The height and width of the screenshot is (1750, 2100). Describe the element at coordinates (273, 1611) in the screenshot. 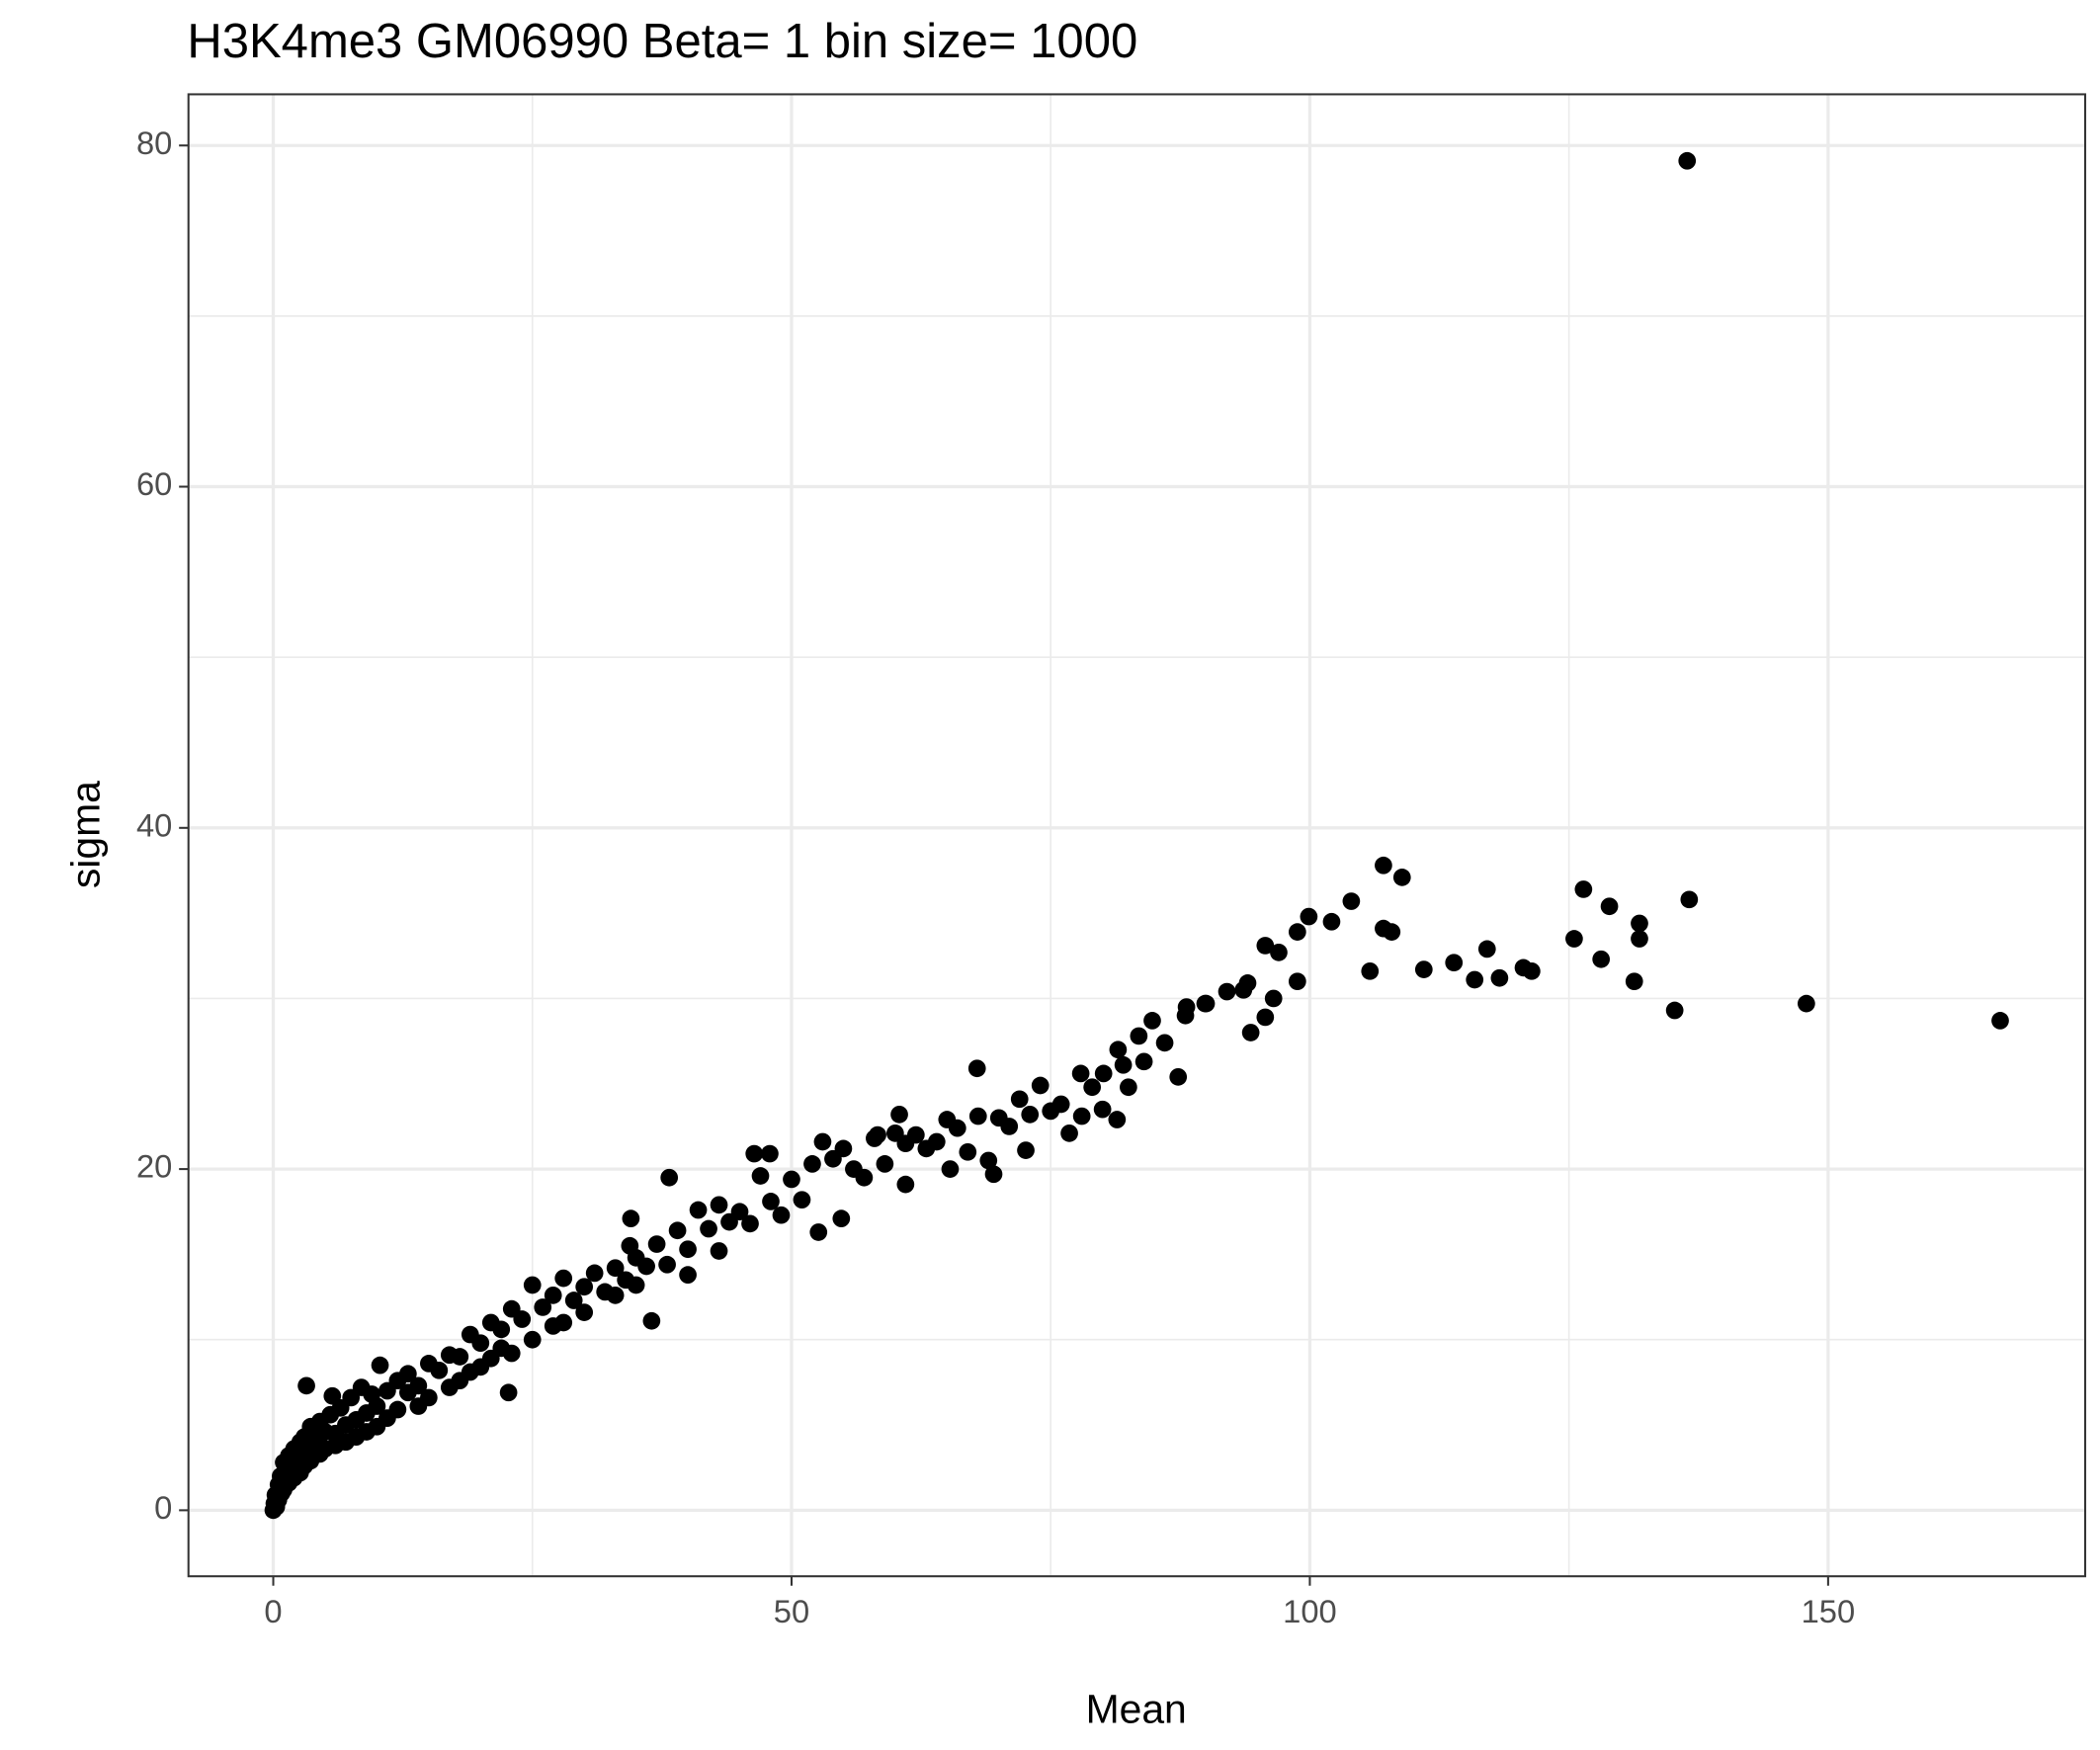

I see `x-tick-label: 0` at that location.